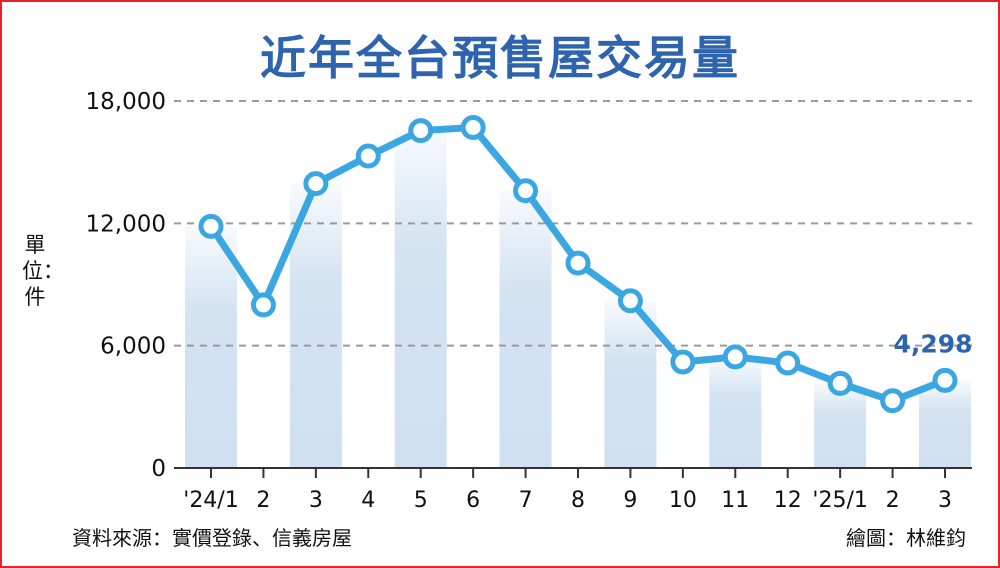 Image resolution: width=1000 pixels, height=568 pixels. I want to click on x-tick-label: 11, so click(735, 500).